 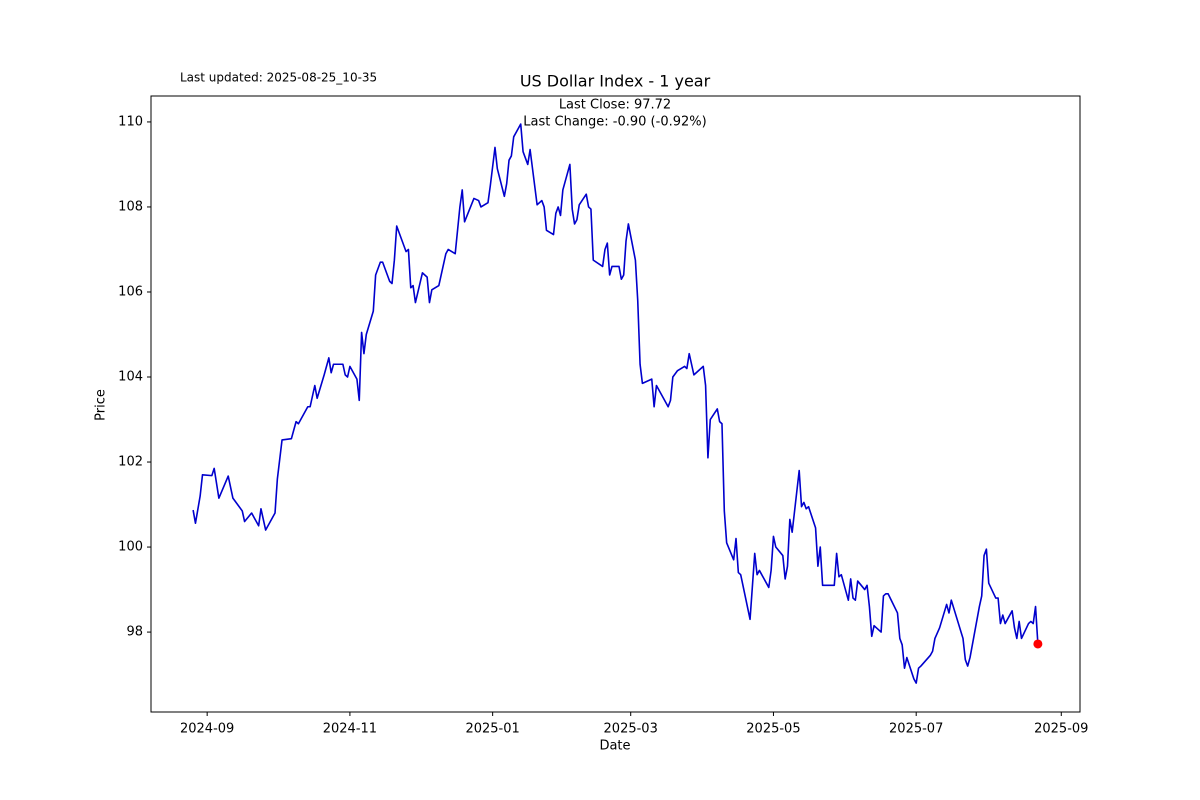 I want to click on x-tick-label: 2025-07, so click(x=916, y=729).